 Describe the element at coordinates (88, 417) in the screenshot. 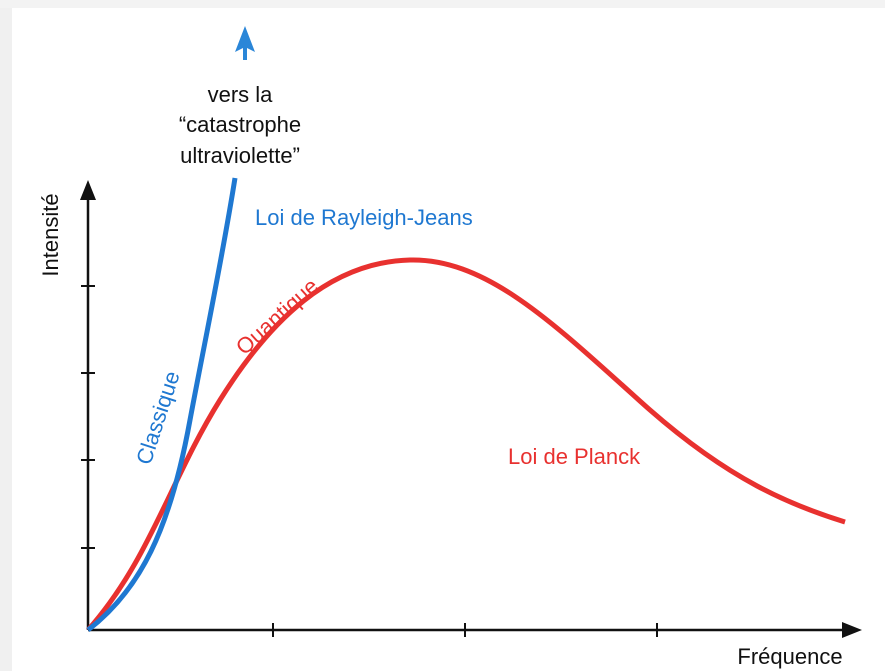

I see `y-ticks` at that location.